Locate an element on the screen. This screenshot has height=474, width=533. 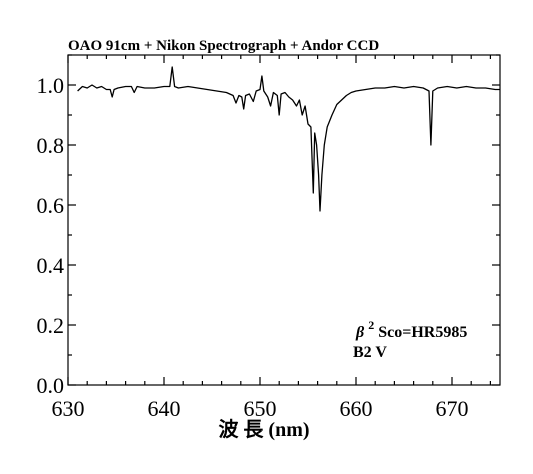
x-tick-label: 660 is located at coordinates (356, 408).